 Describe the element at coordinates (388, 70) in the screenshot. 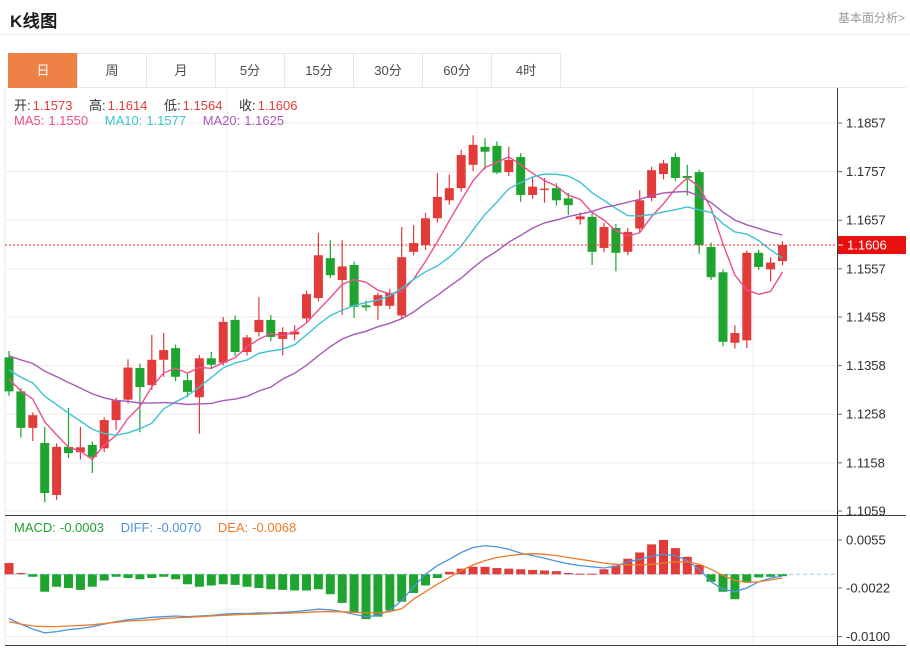

I see `period-tab-6: 30分` at that location.